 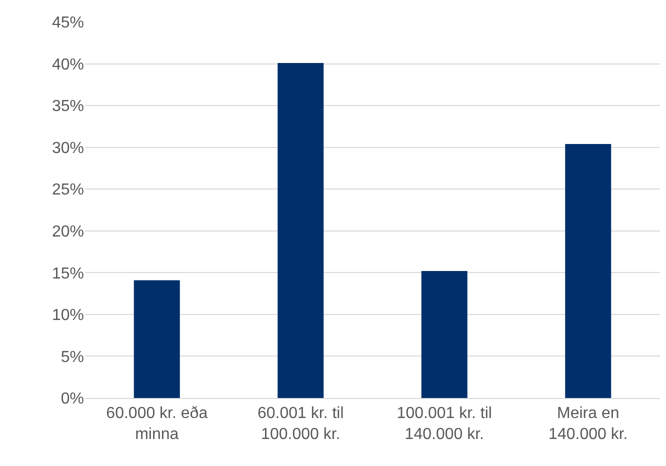 What do you see at coordinates (68, 273) in the screenshot?
I see `y-tick-label: 15%` at bounding box center [68, 273].